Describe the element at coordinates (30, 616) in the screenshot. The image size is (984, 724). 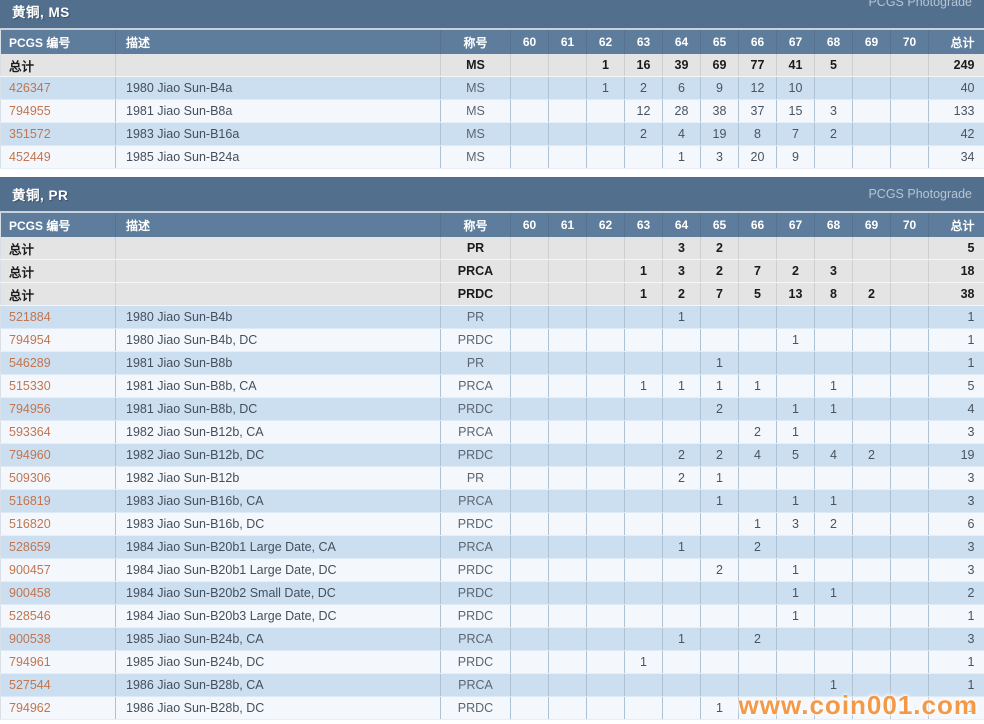
I see `pcgs-number-link: 528546` at that location.